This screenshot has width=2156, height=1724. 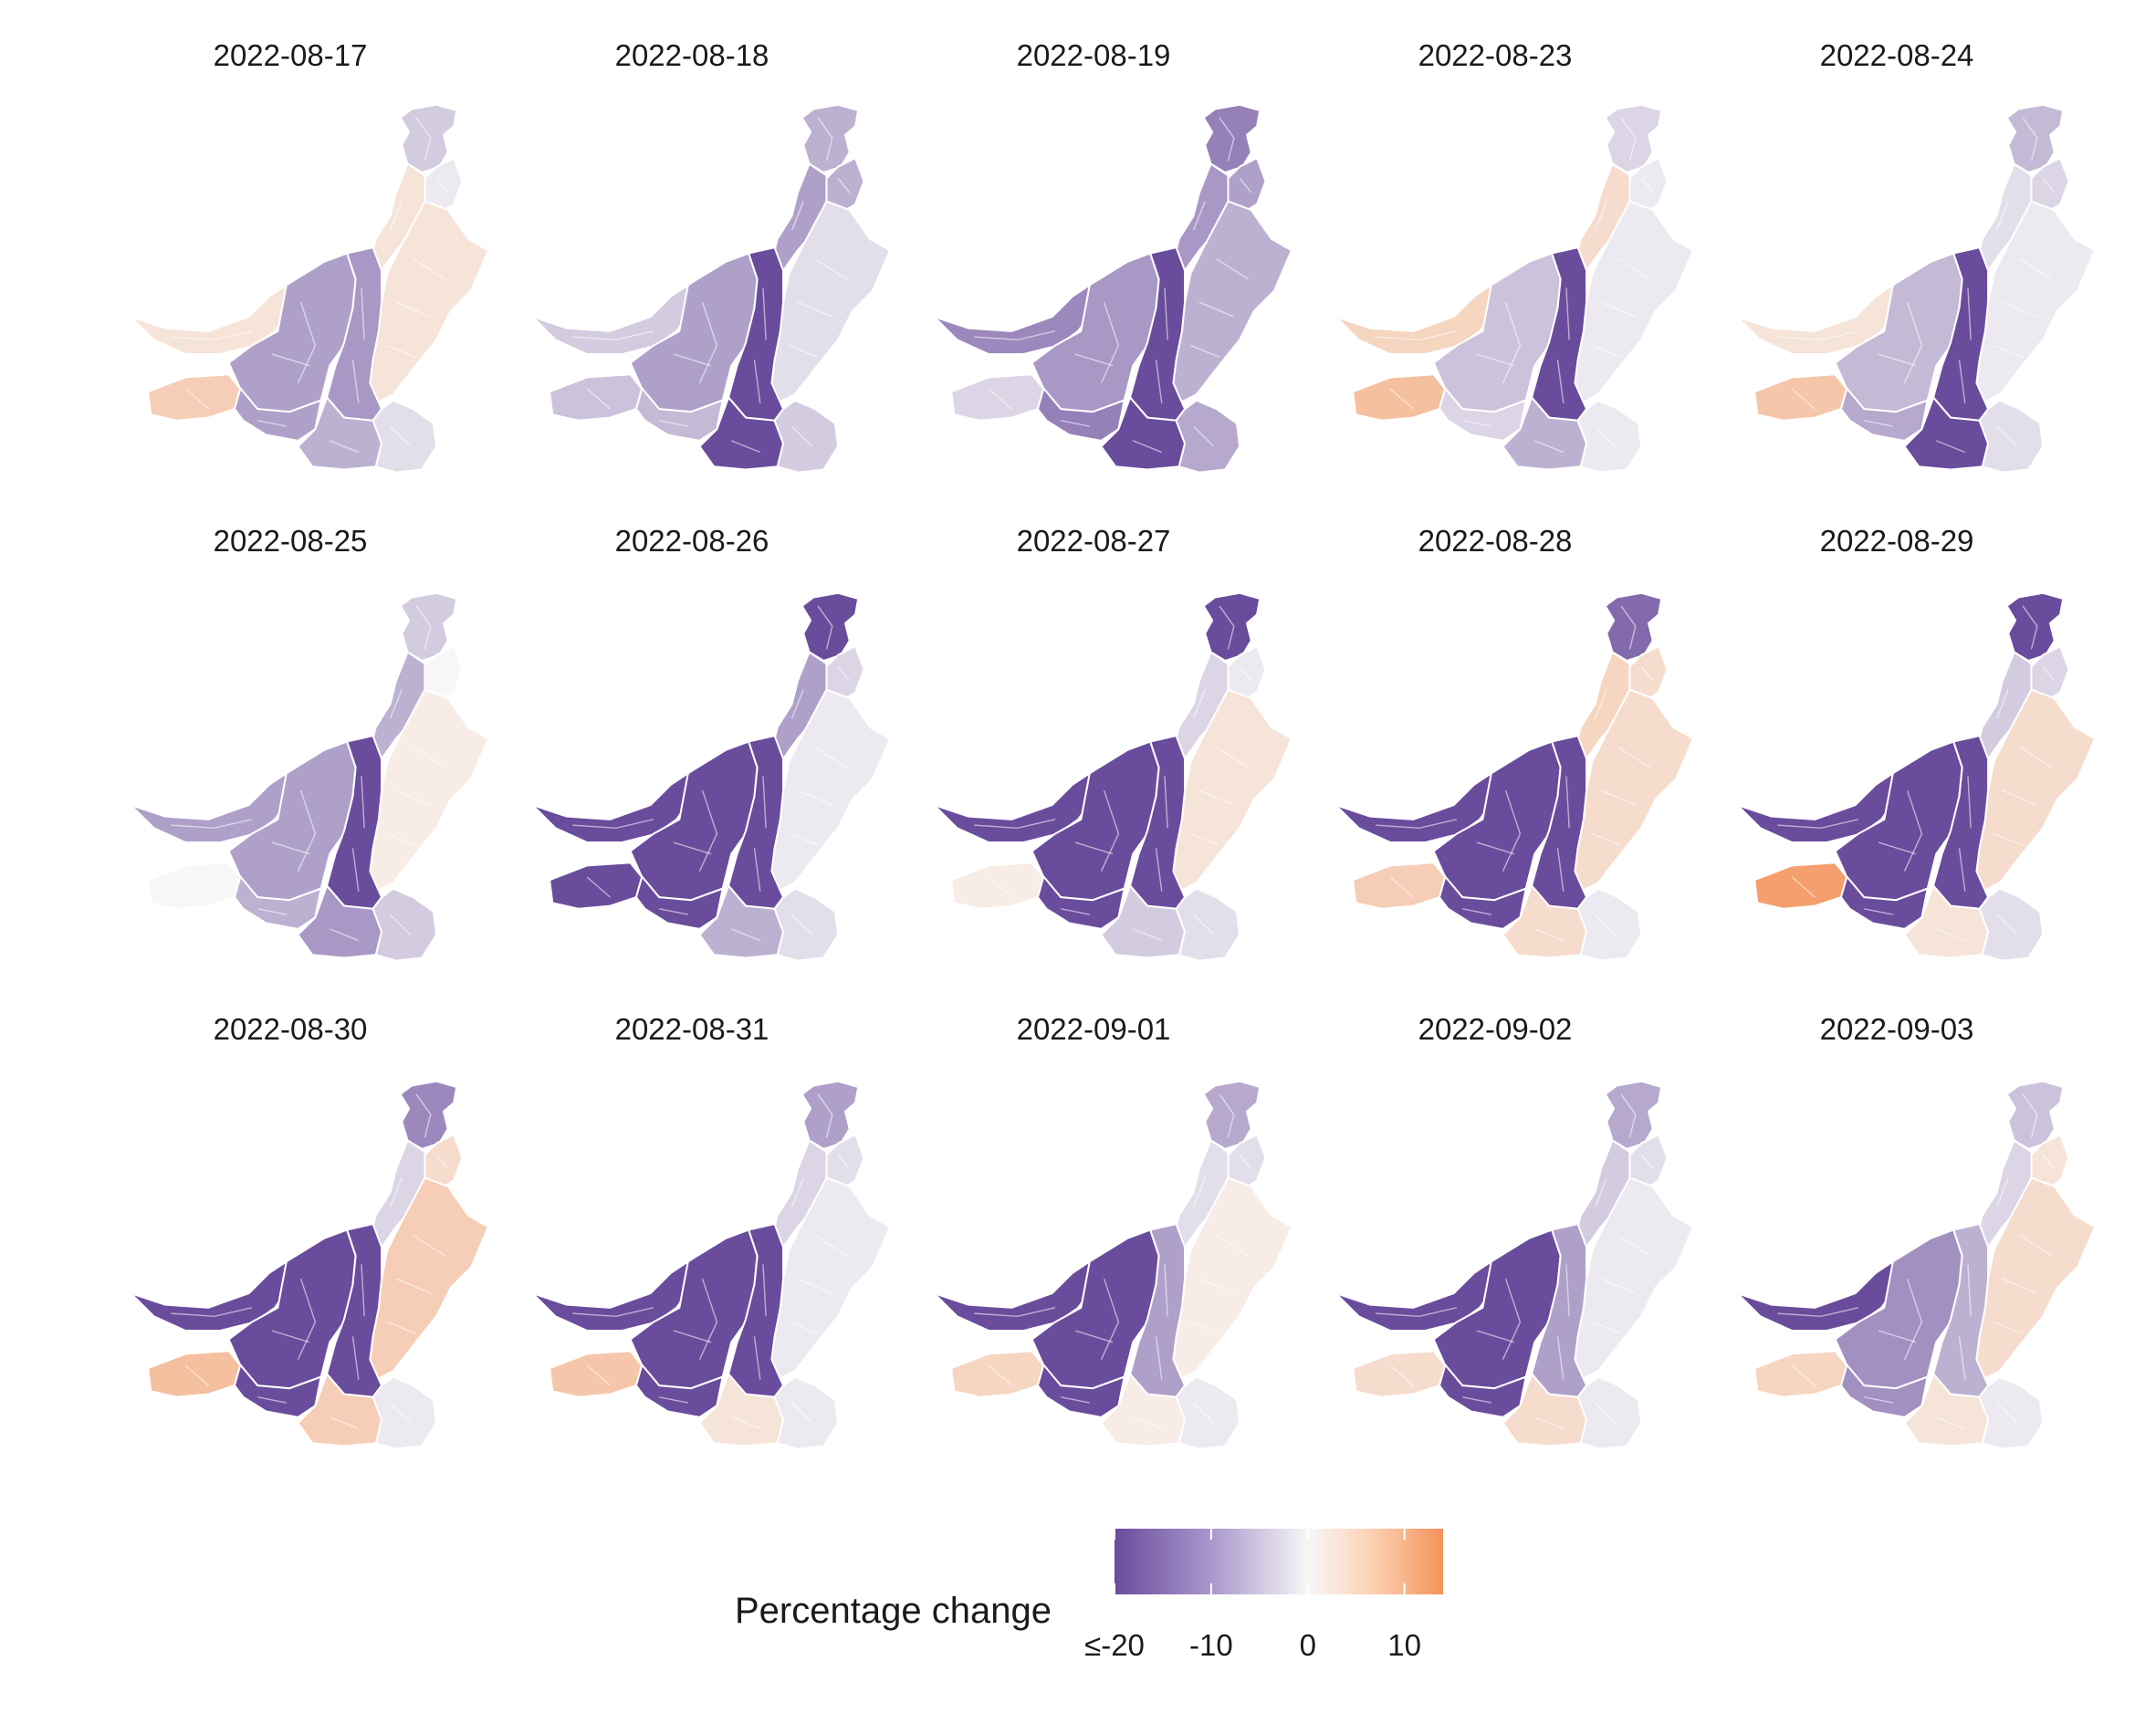 What do you see at coordinates (1495, 1029) in the screenshot?
I see `panel-date-label: 2022-09-02` at bounding box center [1495, 1029].